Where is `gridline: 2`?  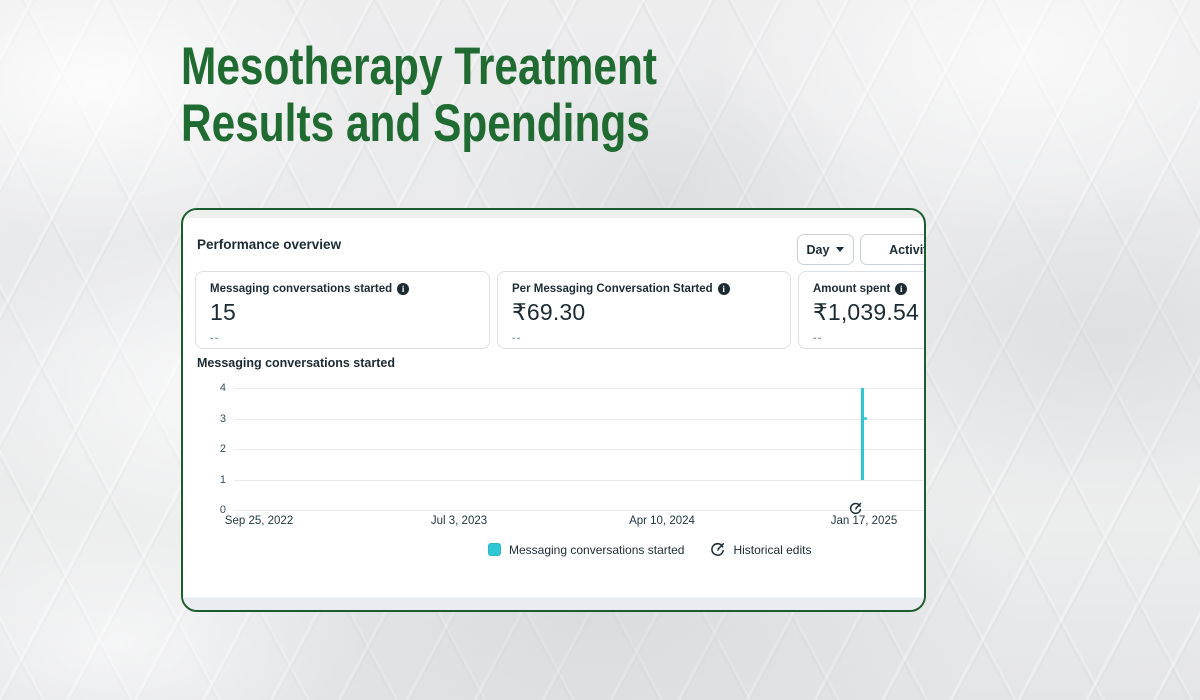
gridline: 2 is located at coordinates (572, 449).